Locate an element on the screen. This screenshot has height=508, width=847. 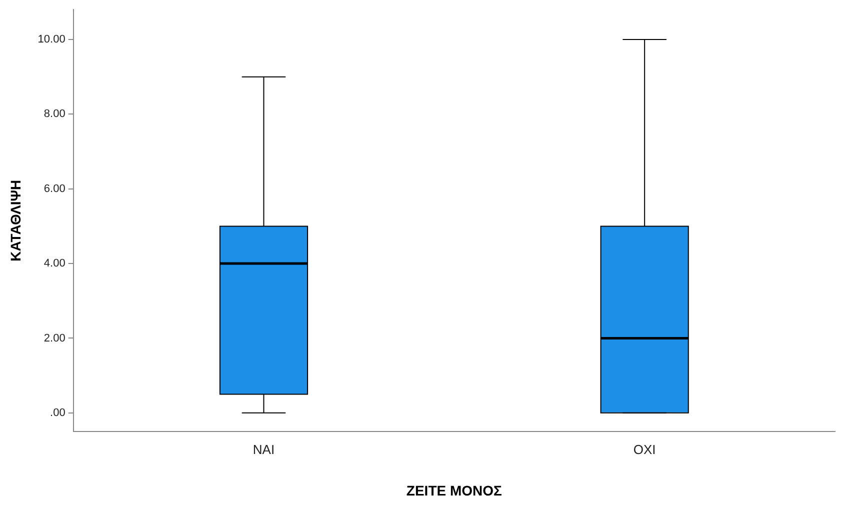
x-tick-label: ΟΧΙ is located at coordinates (644, 449).